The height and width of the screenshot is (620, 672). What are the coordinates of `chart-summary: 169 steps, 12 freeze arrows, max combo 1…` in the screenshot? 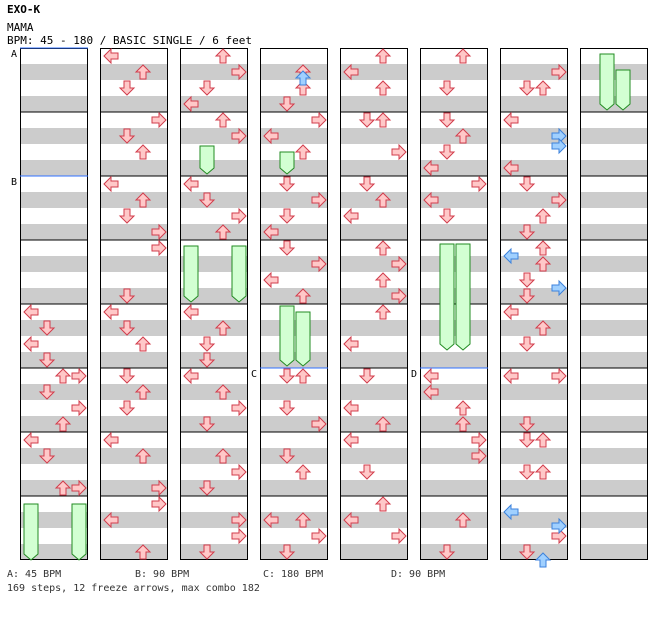 It's located at (133, 588).